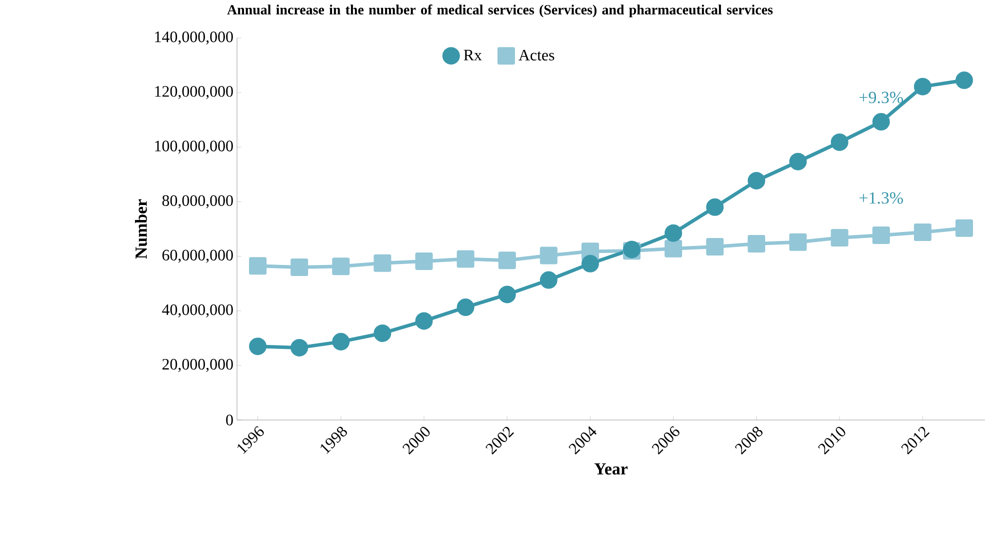 This screenshot has width=999, height=558. What do you see at coordinates (536, 55) in the screenshot?
I see `legend-label: Actes` at bounding box center [536, 55].